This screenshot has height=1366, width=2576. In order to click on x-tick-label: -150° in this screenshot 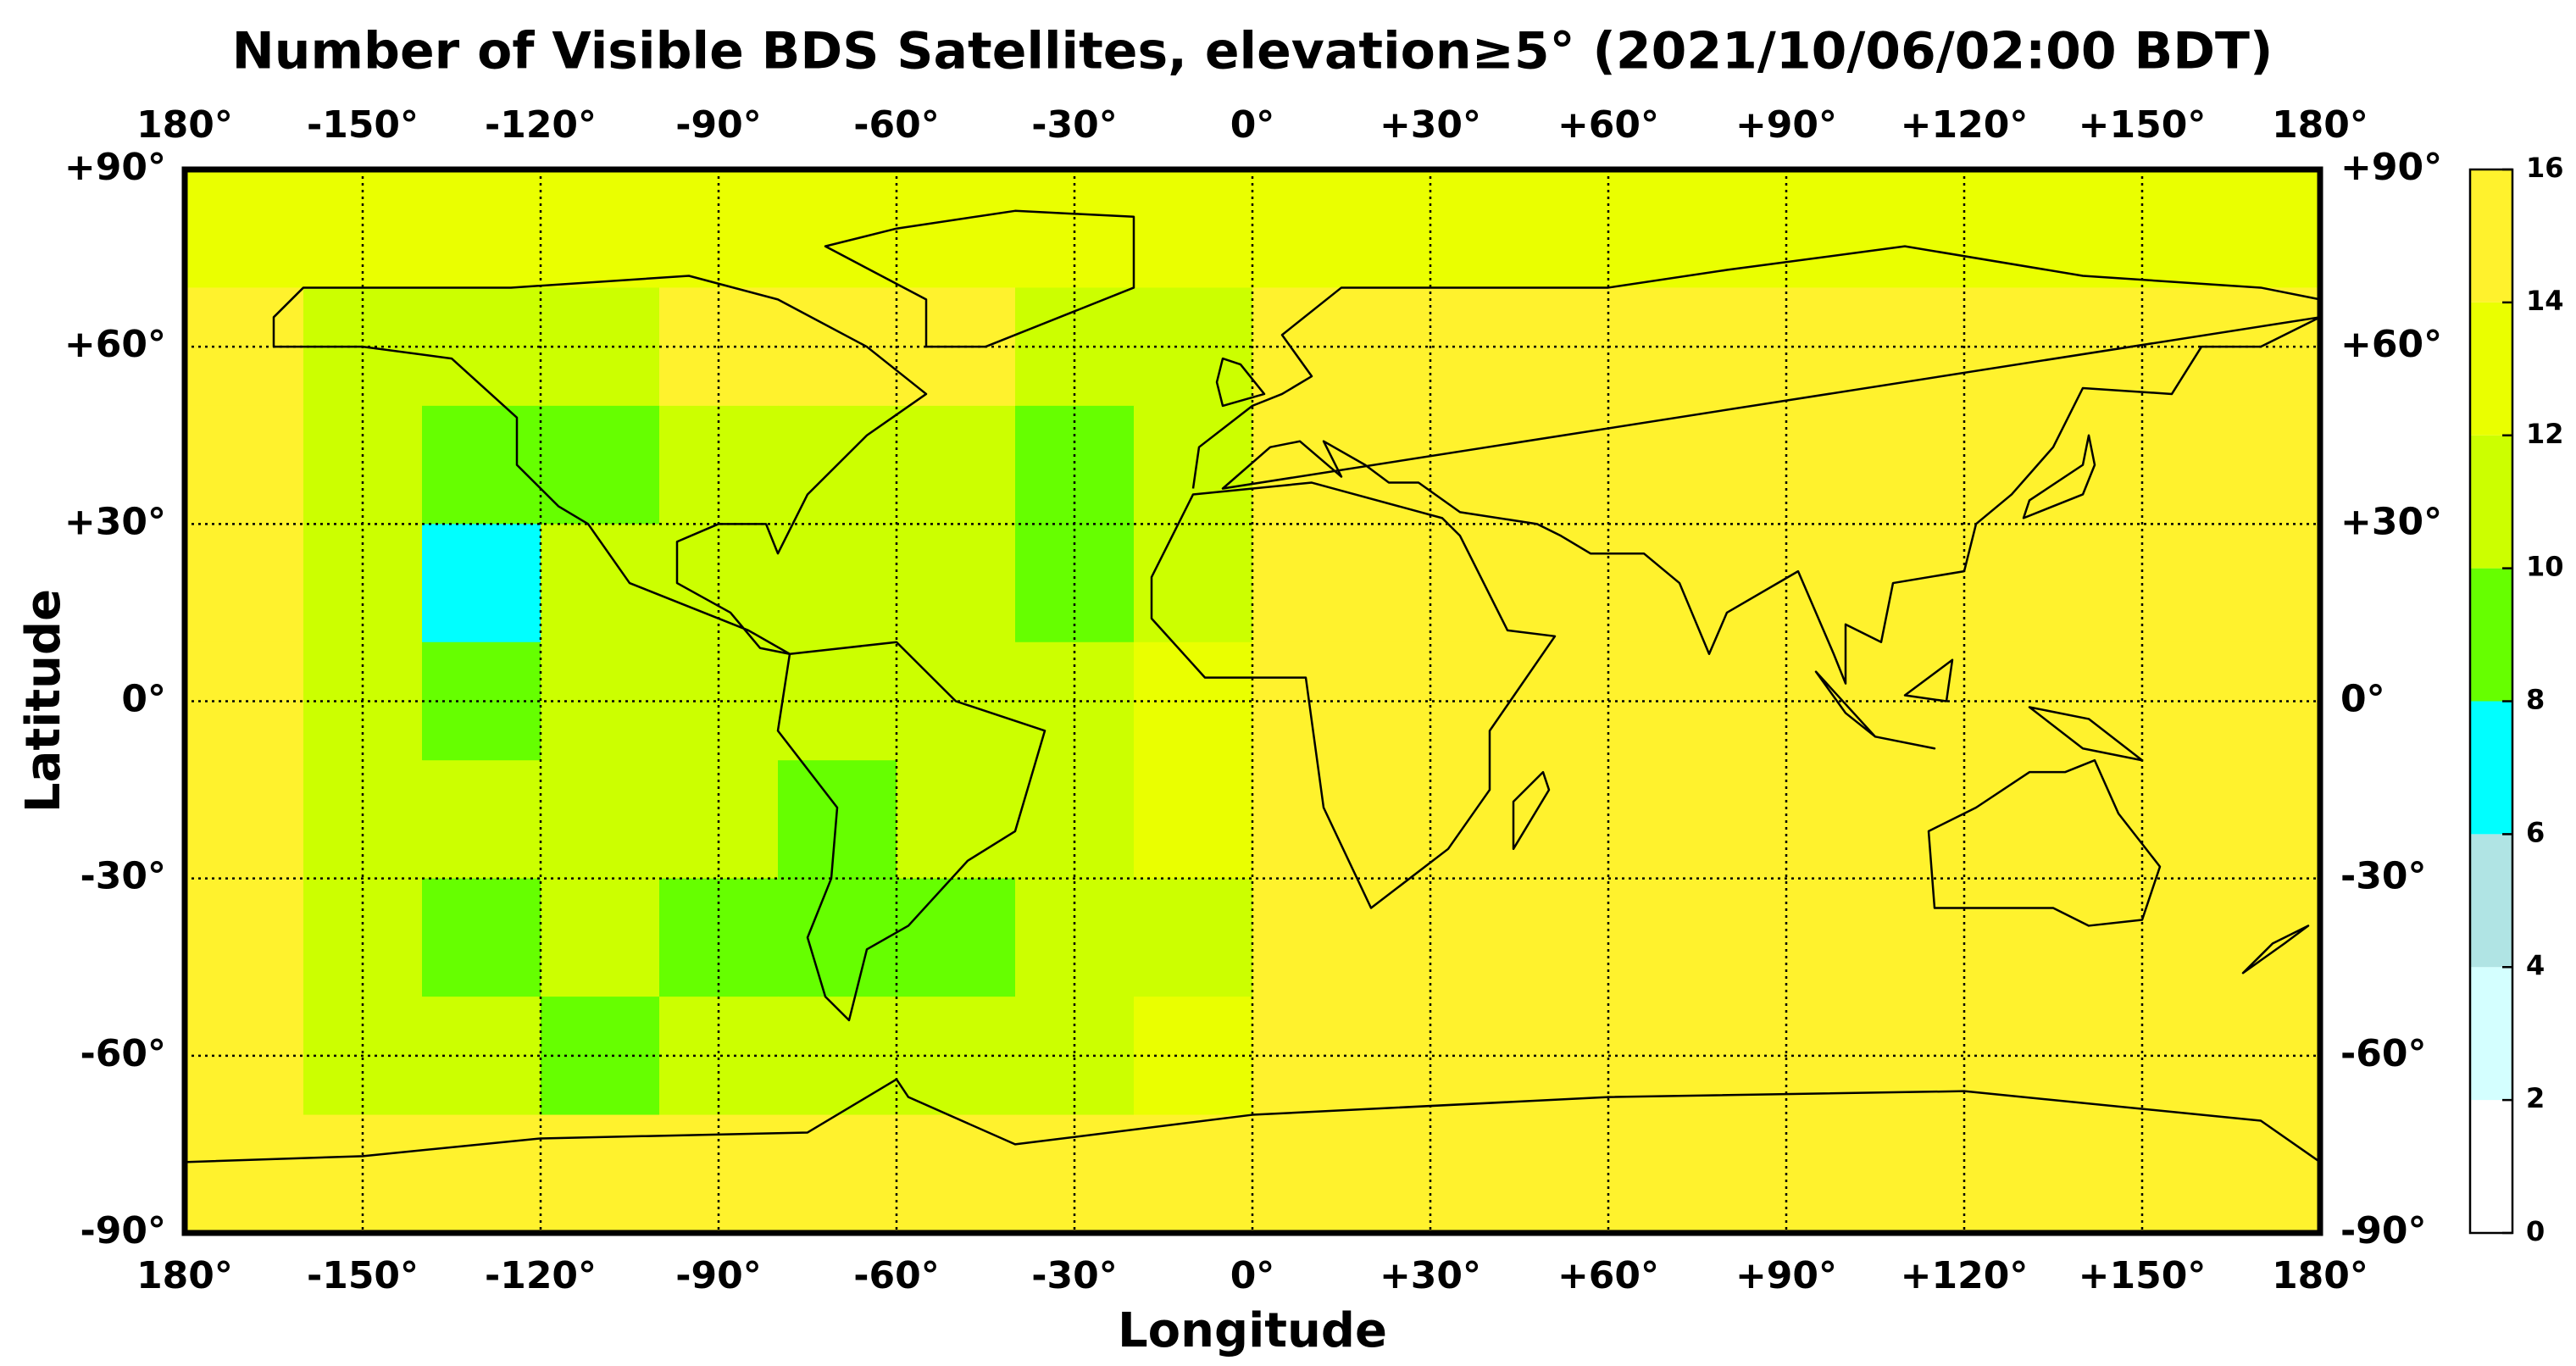, I will do `click(363, 1275)`.